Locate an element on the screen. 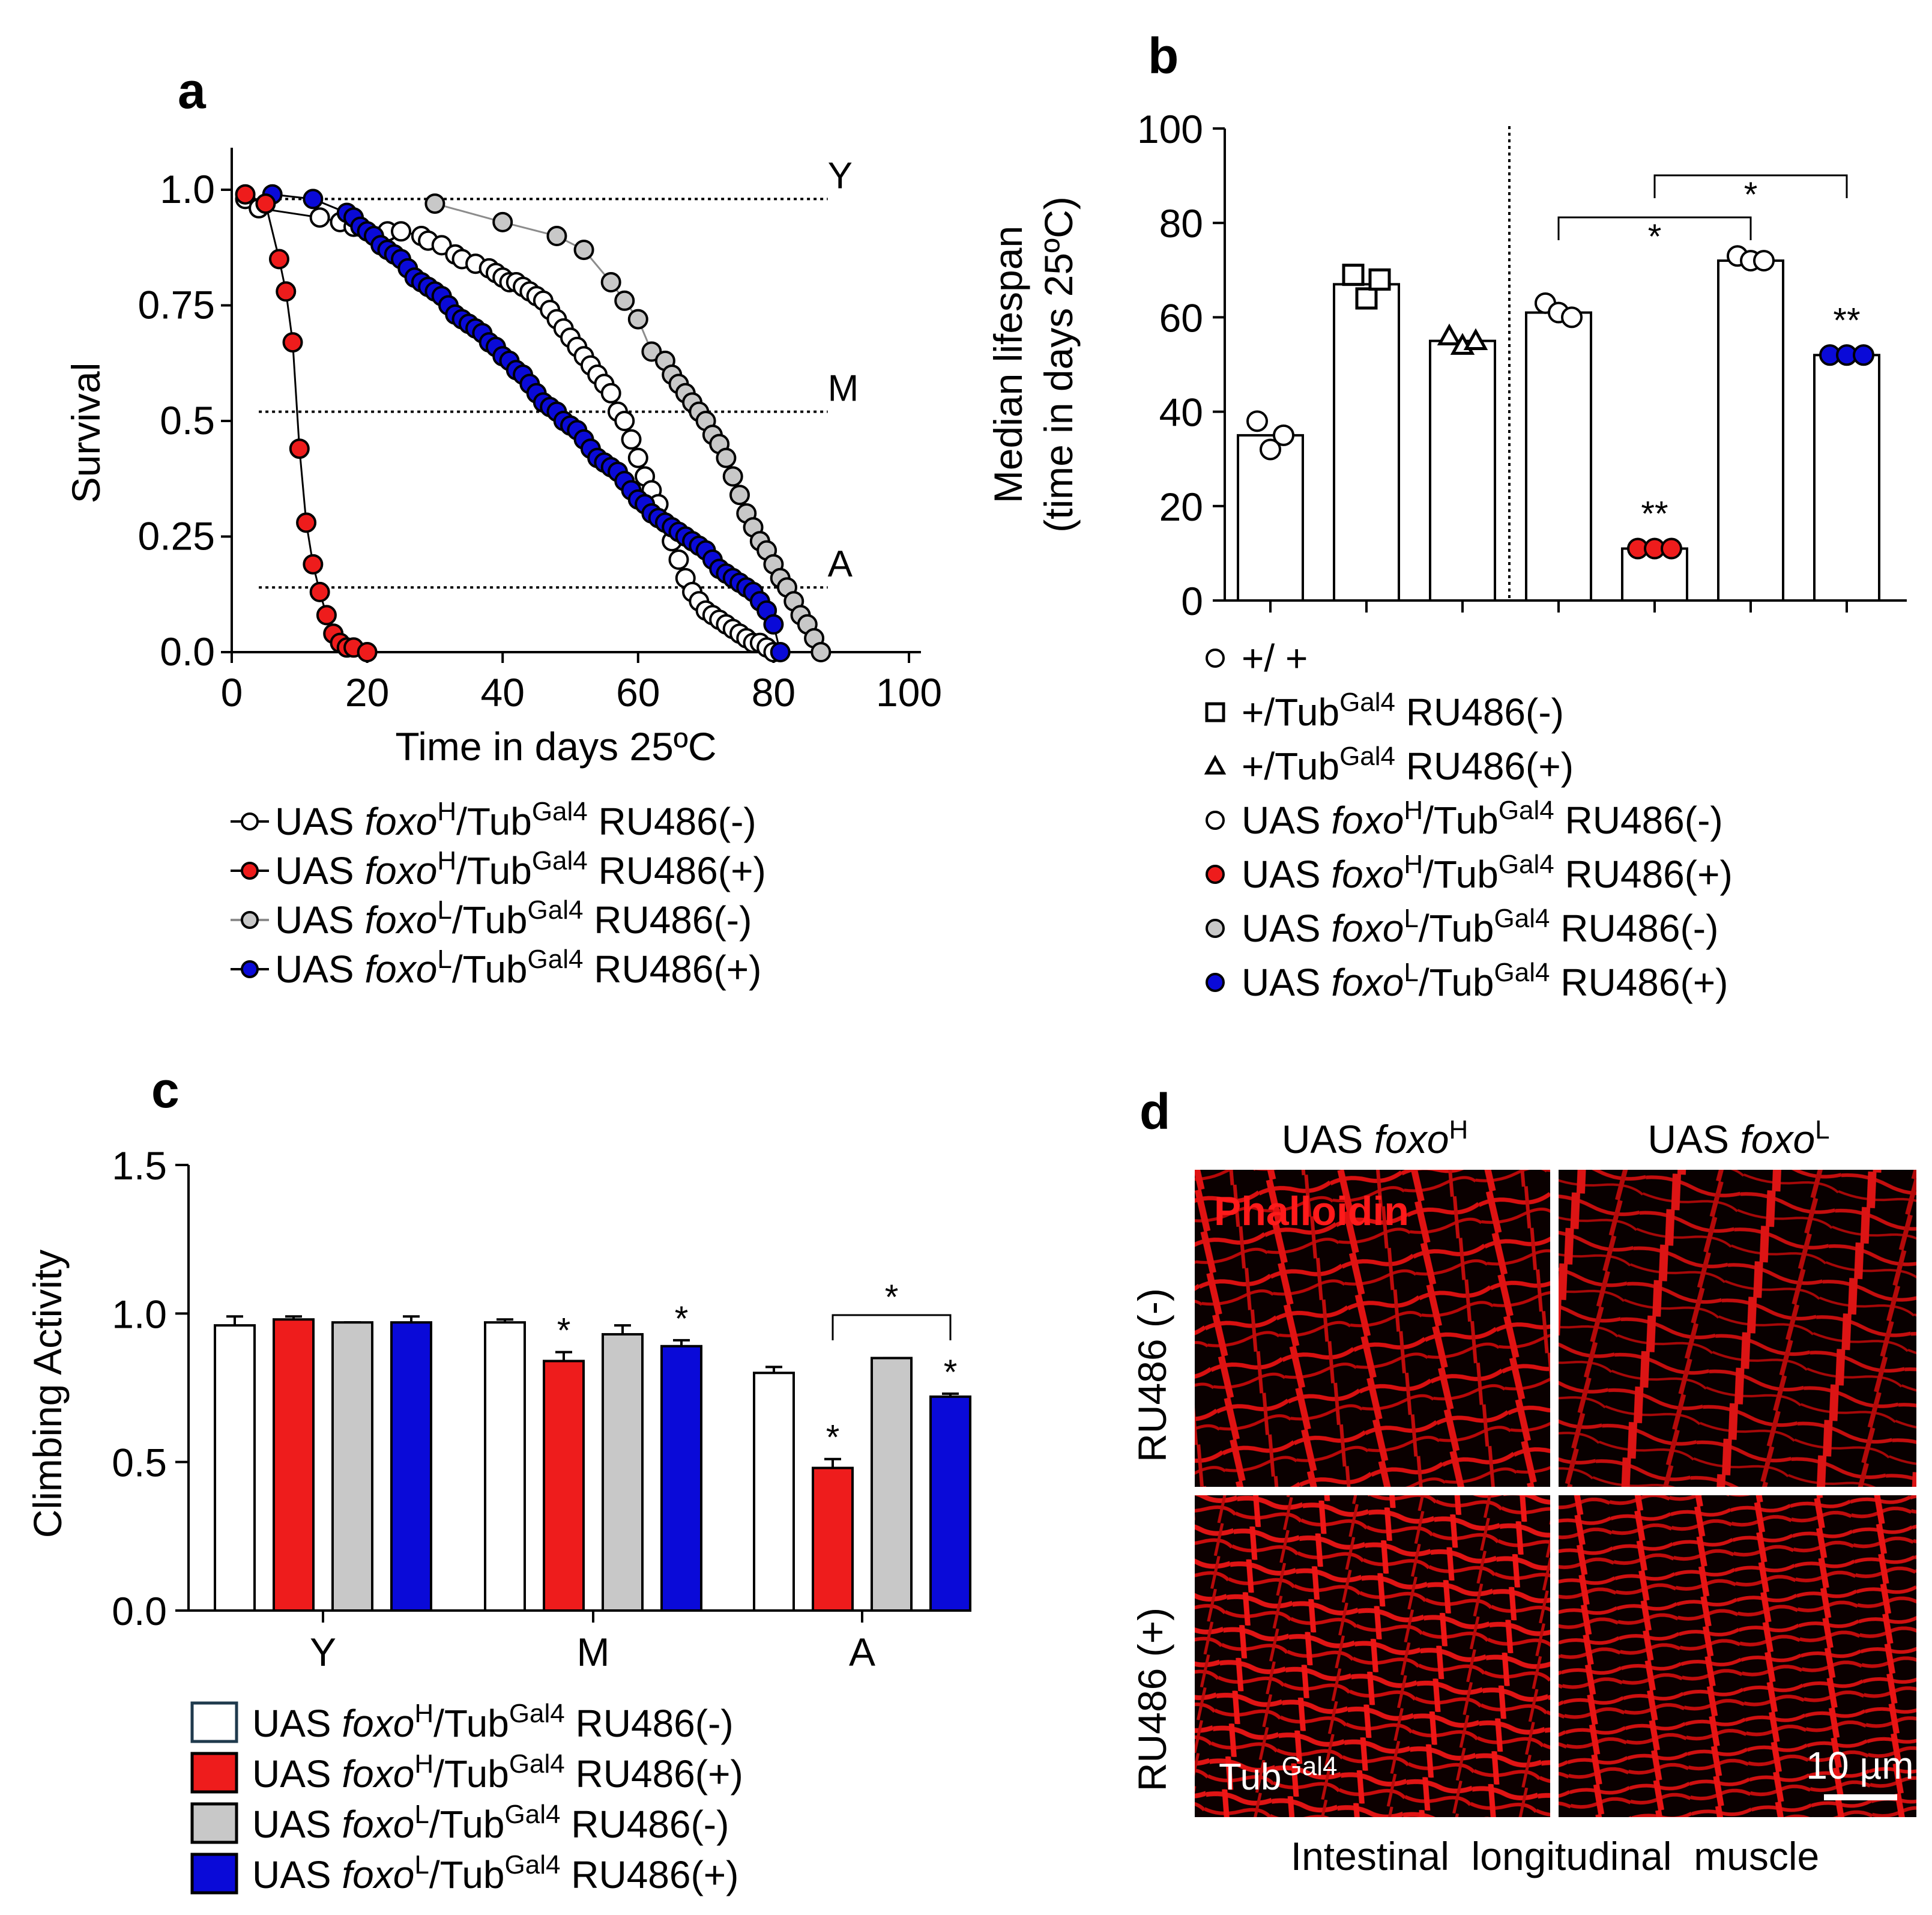 The image size is (1932, 1915). threshold-label-A: A is located at coordinates (840, 564).